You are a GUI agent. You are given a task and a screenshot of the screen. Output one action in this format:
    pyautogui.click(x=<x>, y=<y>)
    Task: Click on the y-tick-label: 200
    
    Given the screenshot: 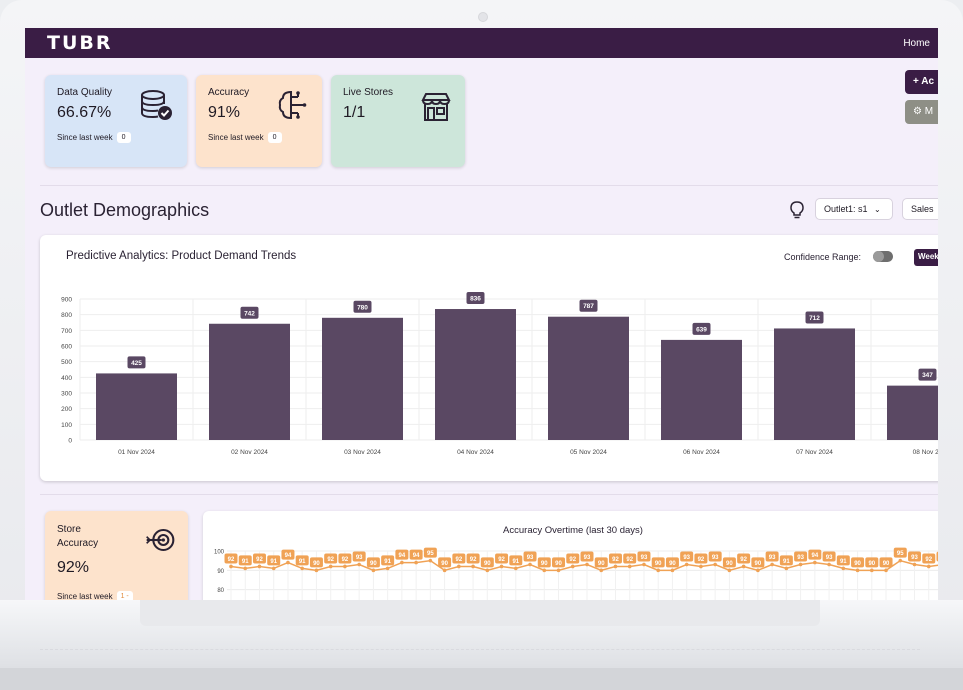 What is the action you would take?
    pyautogui.click(x=66, y=409)
    